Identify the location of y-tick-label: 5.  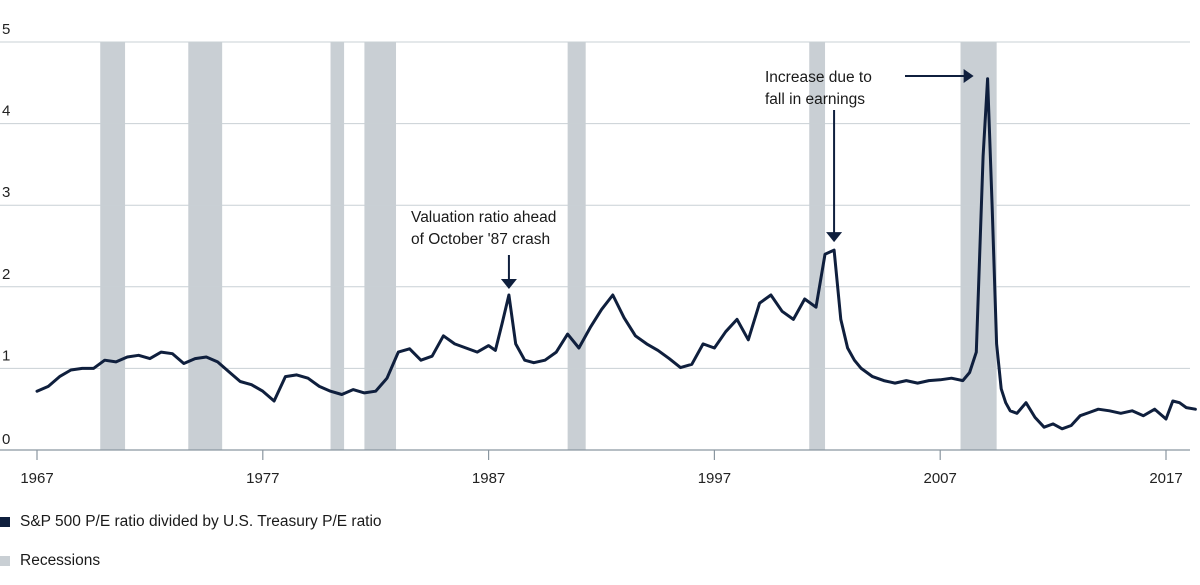
(6, 29).